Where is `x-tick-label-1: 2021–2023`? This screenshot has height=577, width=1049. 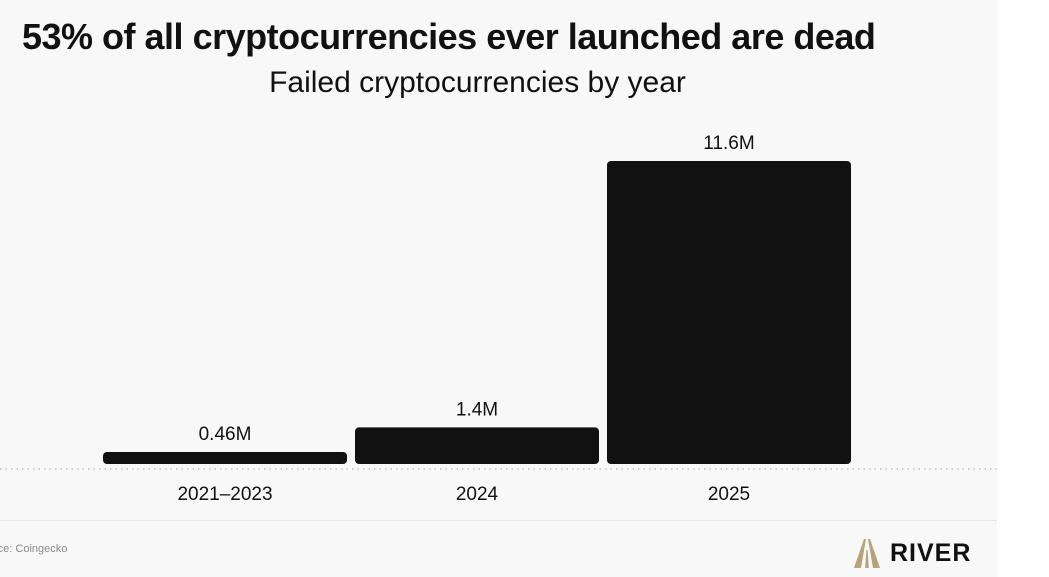
x-tick-label-1: 2021–2023 is located at coordinates (224, 494).